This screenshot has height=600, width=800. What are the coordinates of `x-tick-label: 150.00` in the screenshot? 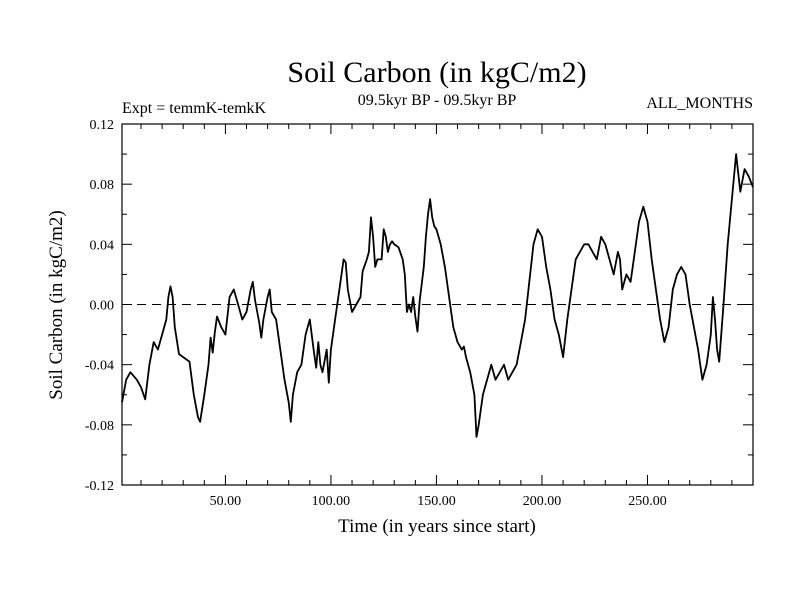 It's located at (436, 501).